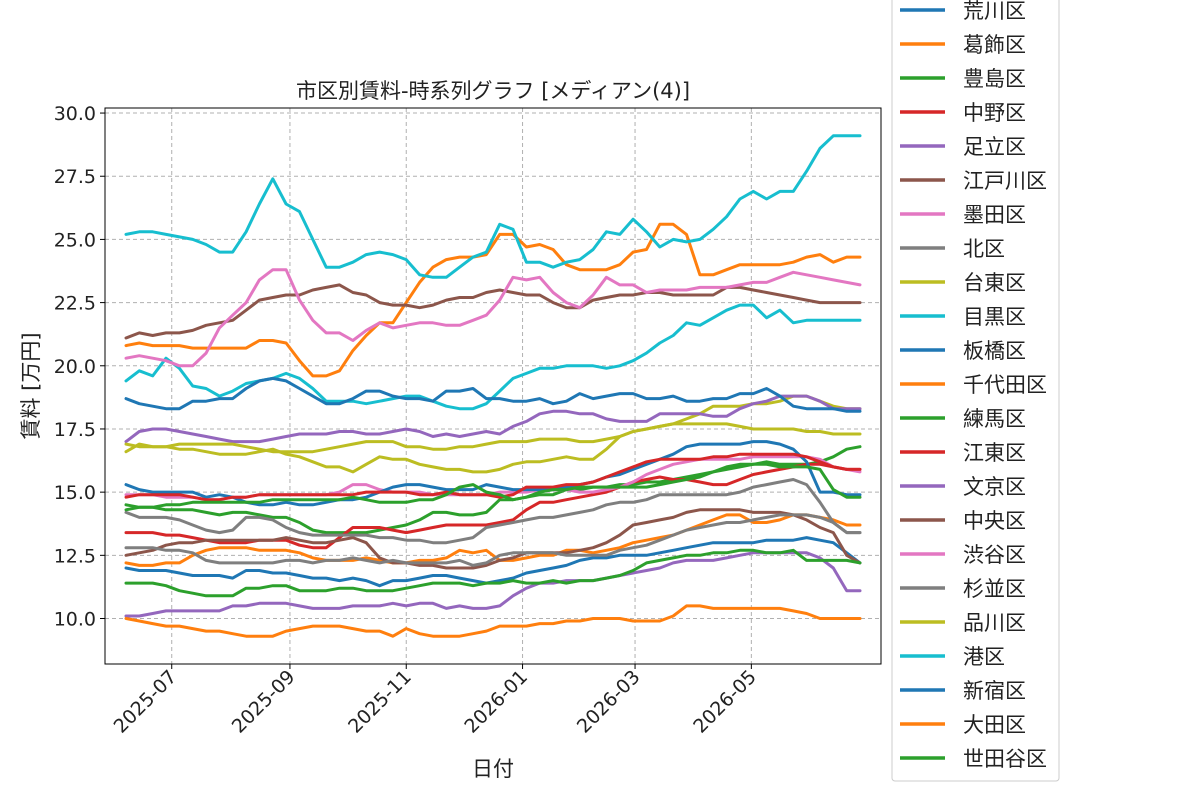 This screenshot has height=804, width=1200. Describe the element at coordinates (75, 620) in the screenshot. I see `y-tick-label: 10.0` at that location.